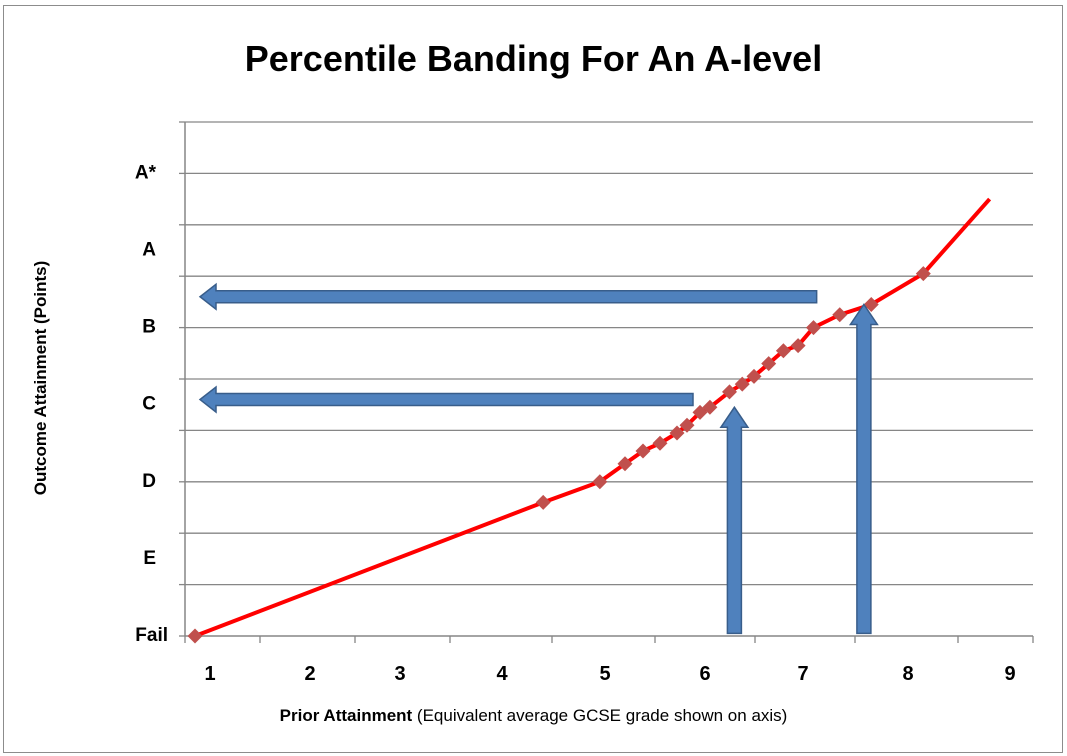  I want to click on x-tick-label: 9, so click(1009, 674).